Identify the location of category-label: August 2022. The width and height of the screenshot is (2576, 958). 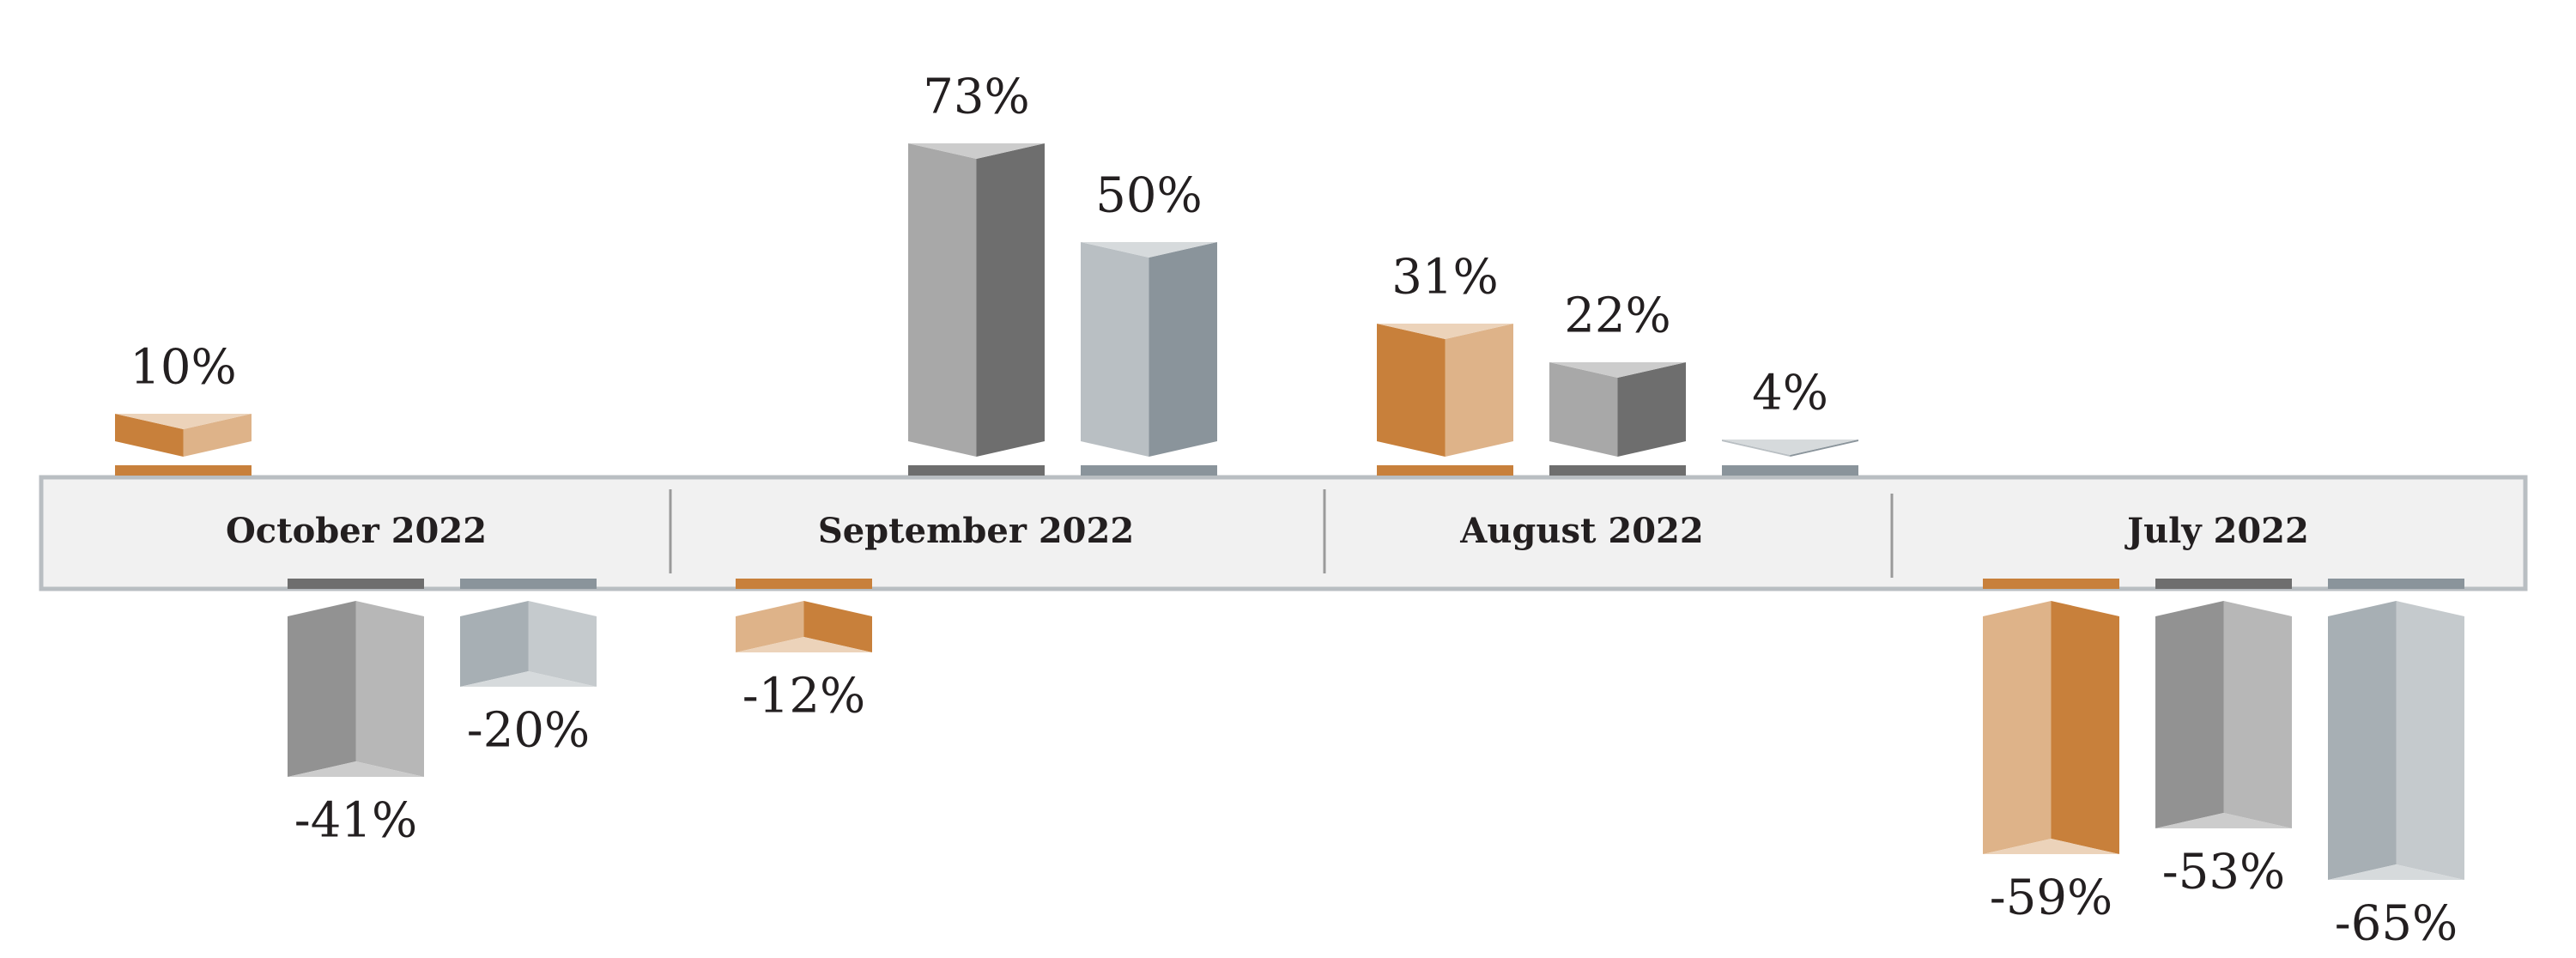
(1581, 531).